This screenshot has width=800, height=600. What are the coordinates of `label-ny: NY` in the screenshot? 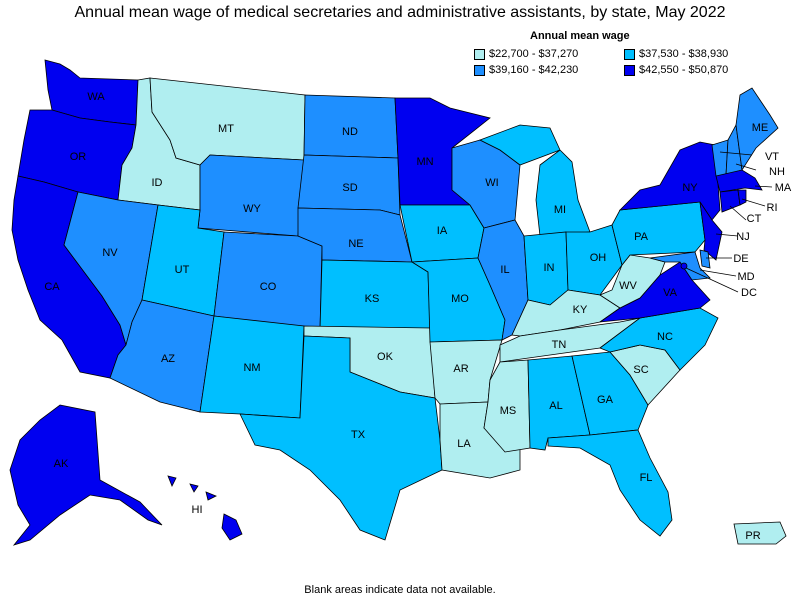 It's located at (690, 188).